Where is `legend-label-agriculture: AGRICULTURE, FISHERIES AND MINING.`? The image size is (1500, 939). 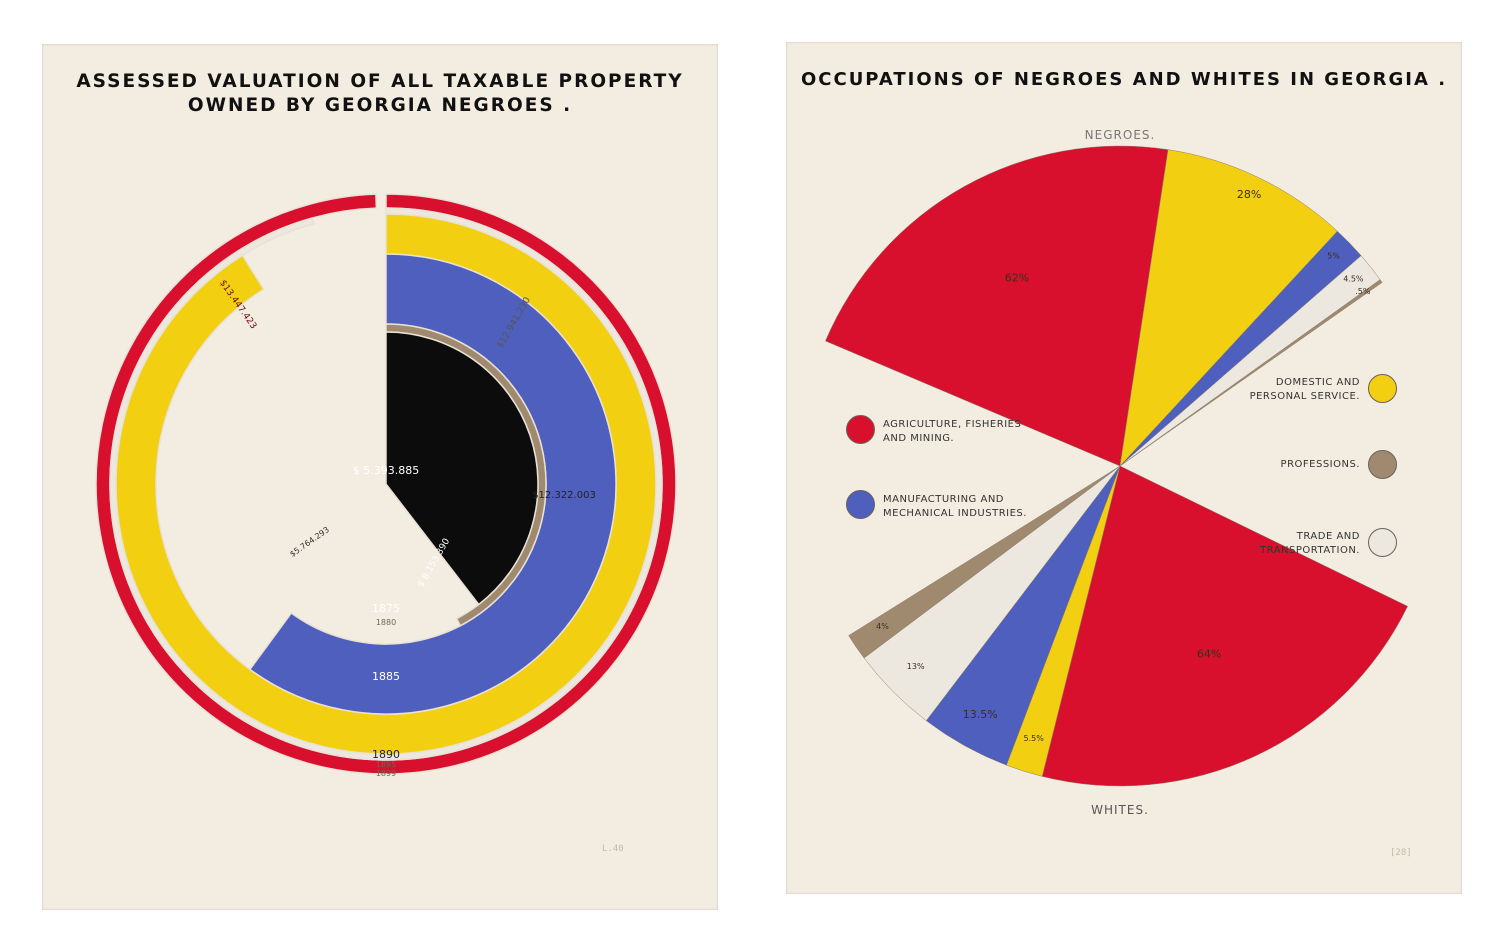 legend-label-agriculture: AGRICULTURE, FISHERIES AND MINING. is located at coordinates (952, 431).